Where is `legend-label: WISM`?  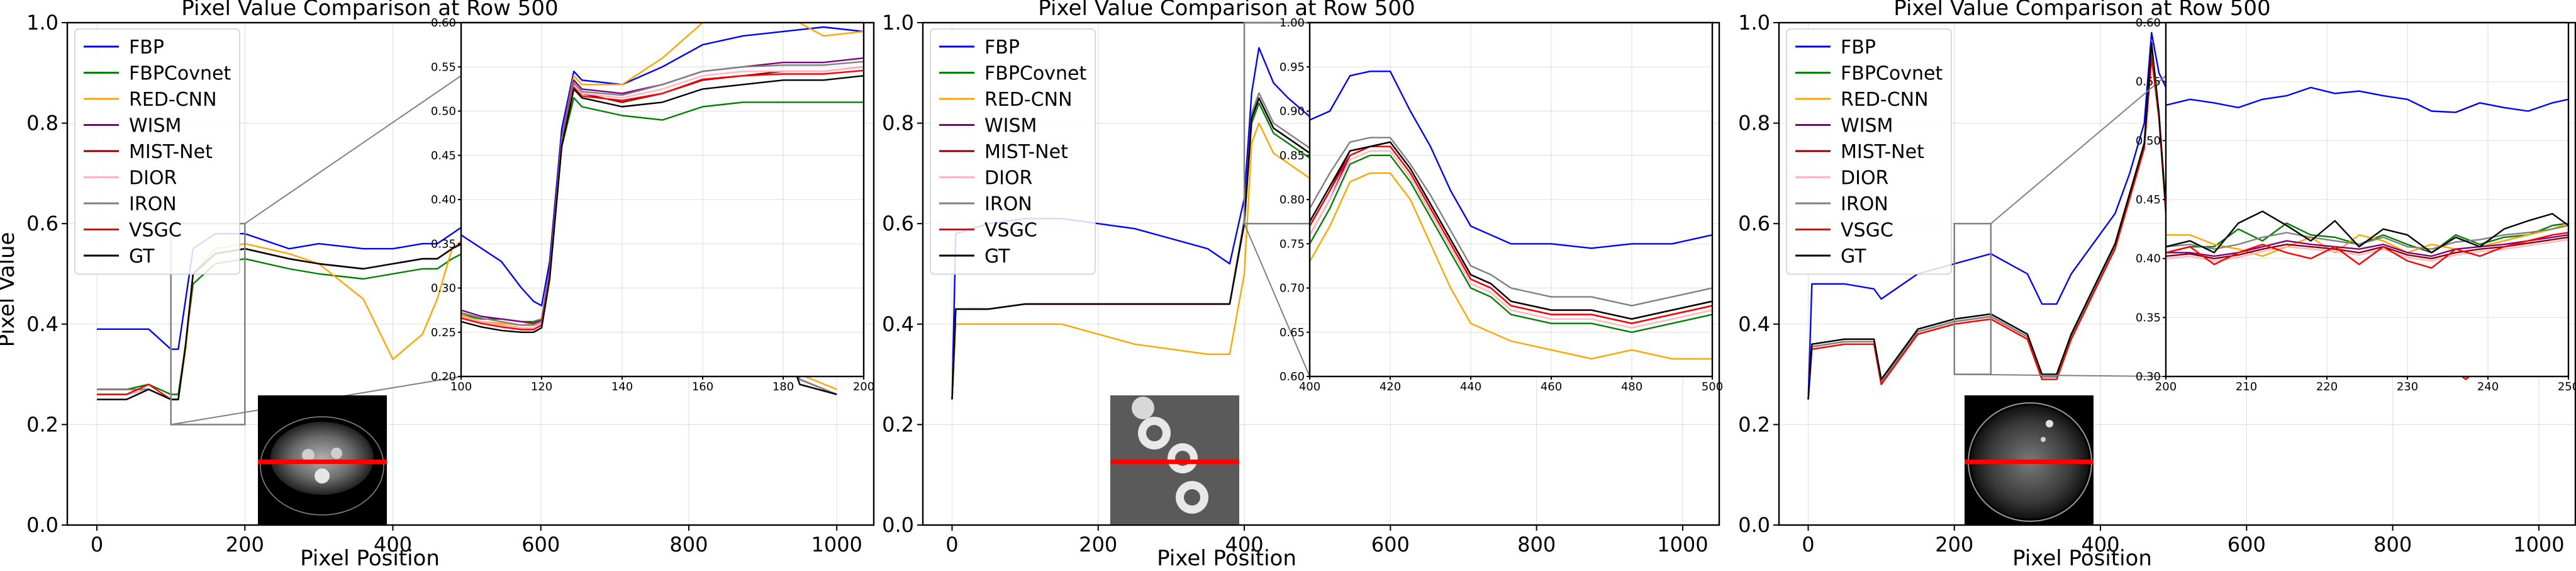 legend-label: WISM is located at coordinates (1867, 126).